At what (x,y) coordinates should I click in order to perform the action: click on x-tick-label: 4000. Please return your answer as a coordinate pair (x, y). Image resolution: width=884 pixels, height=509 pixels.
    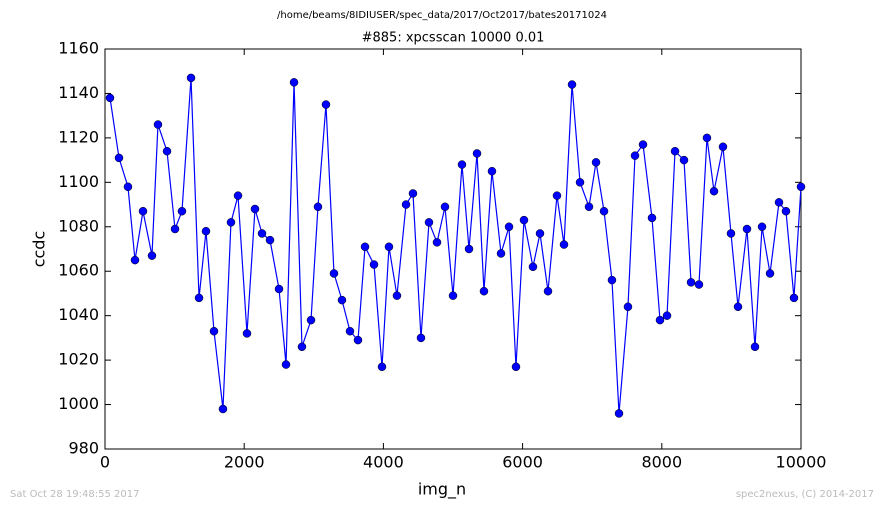
    Looking at the image, I should click on (383, 462).